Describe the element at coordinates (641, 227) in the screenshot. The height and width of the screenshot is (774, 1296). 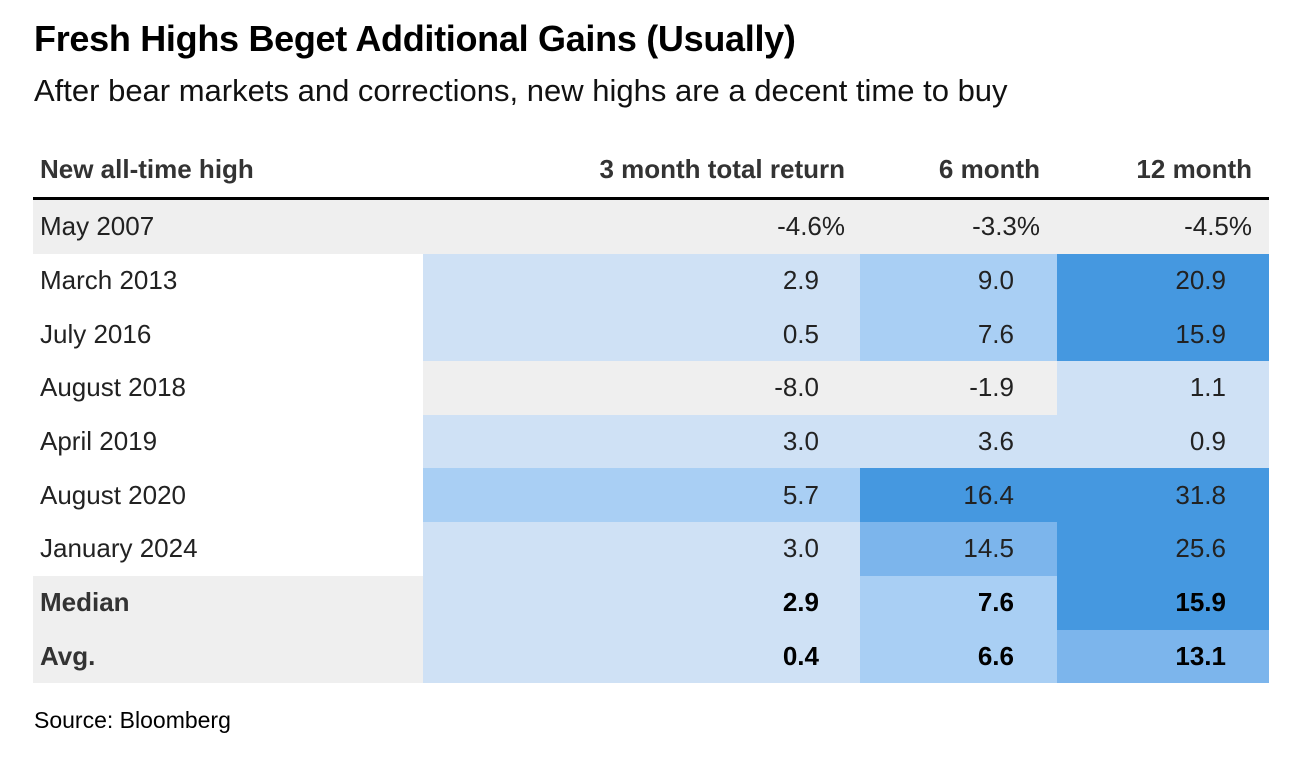
I see `value-cell: -4.6%` at that location.